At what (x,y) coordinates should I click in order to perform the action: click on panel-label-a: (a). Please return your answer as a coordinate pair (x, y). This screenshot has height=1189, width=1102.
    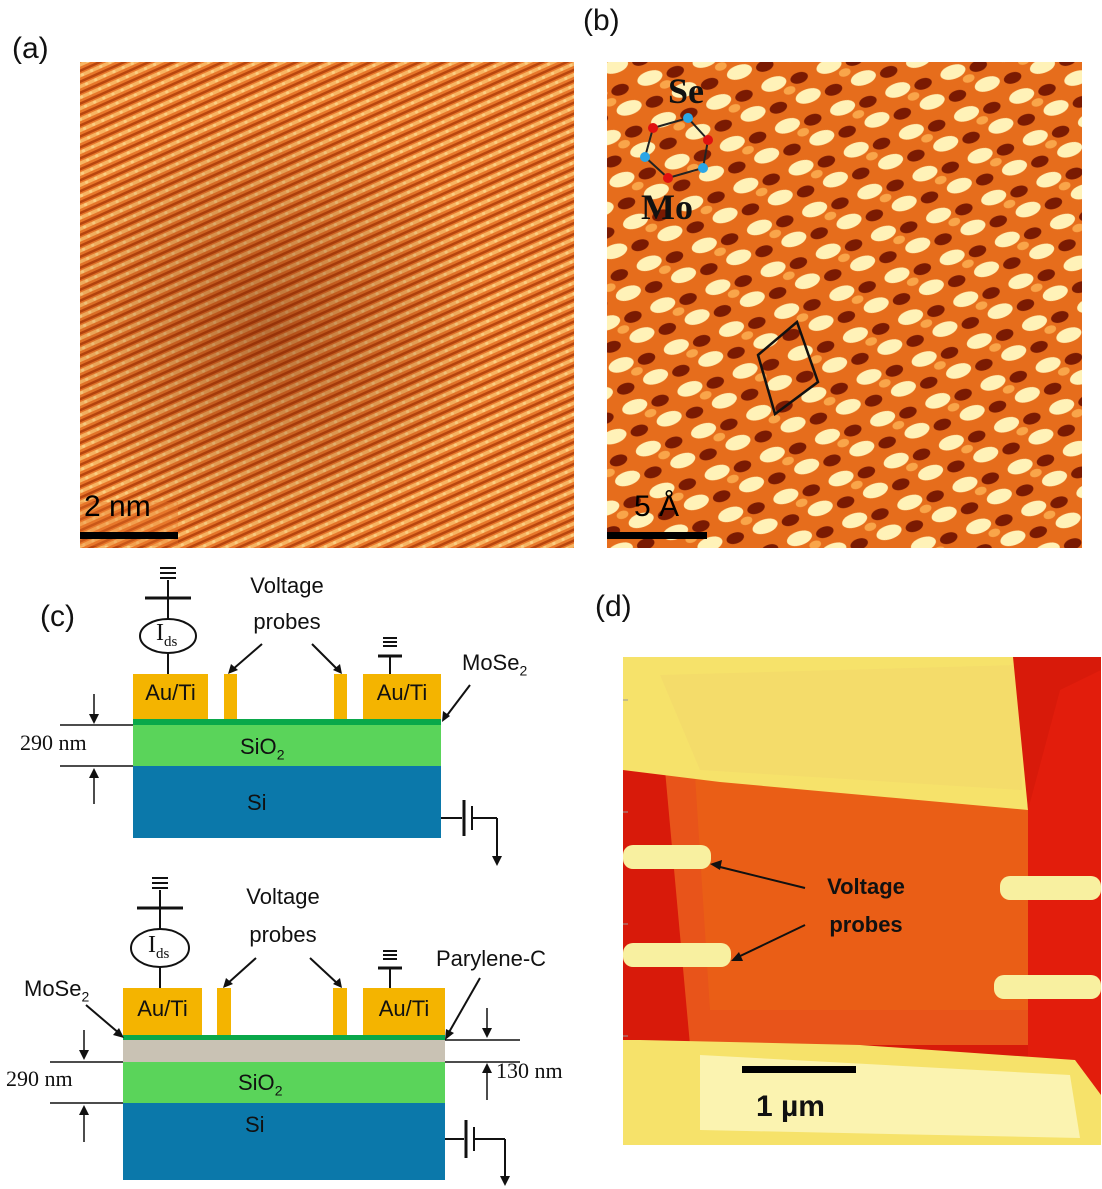
    Looking at the image, I should click on (30, 48).